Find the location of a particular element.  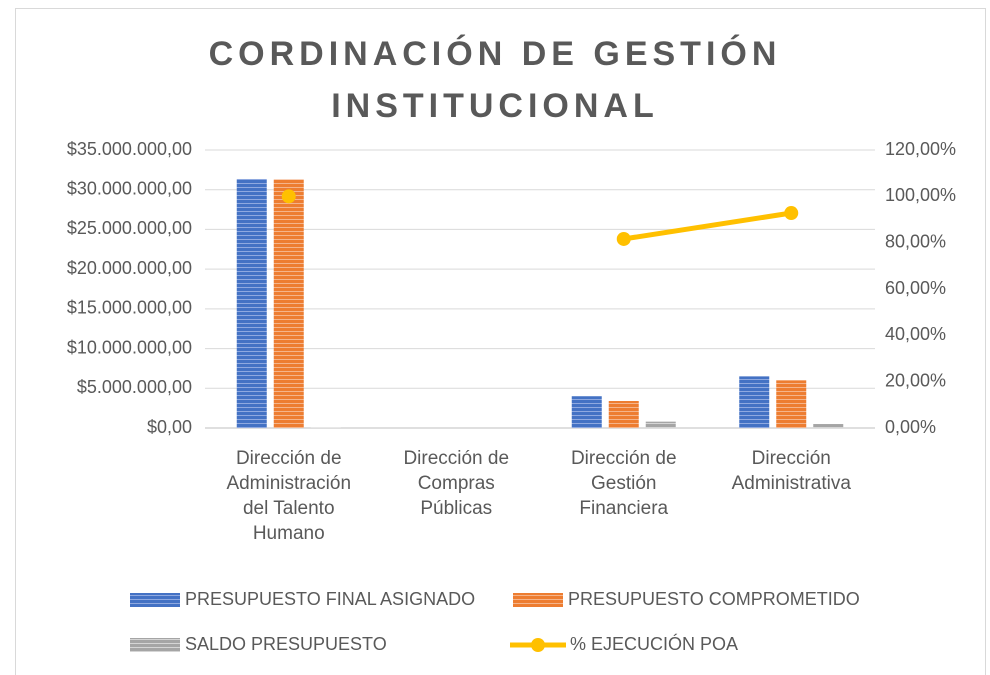

legend-label: PRESUPUESTO FINAL ASIGNADO is located at coordinates (330, 599).